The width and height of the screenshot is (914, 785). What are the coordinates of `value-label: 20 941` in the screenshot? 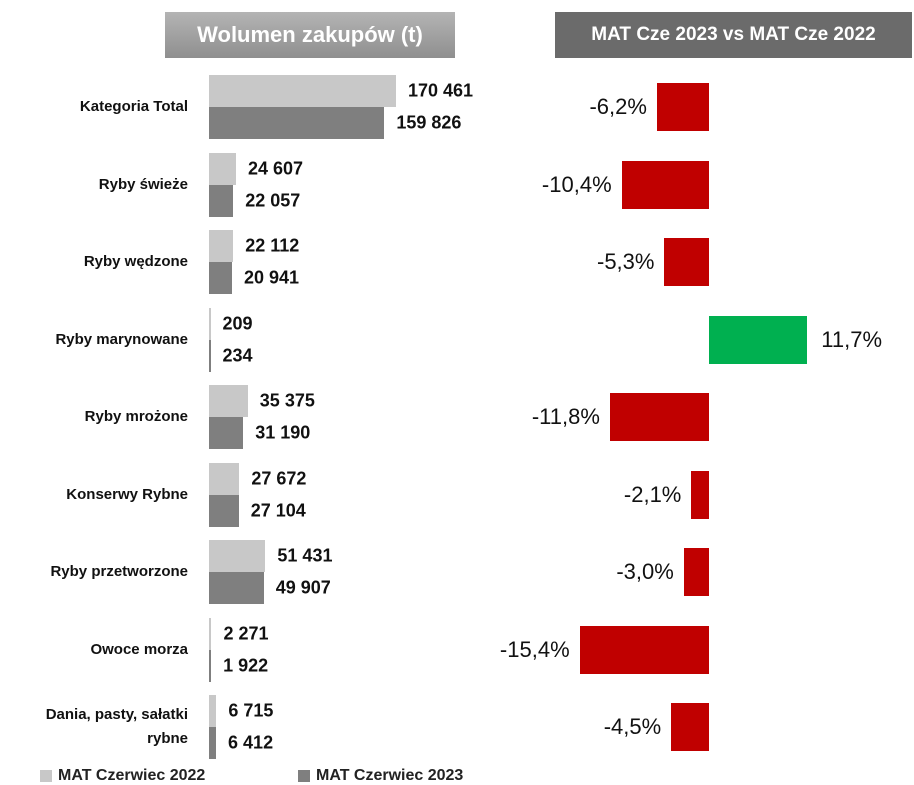 It's located at (271, 277).